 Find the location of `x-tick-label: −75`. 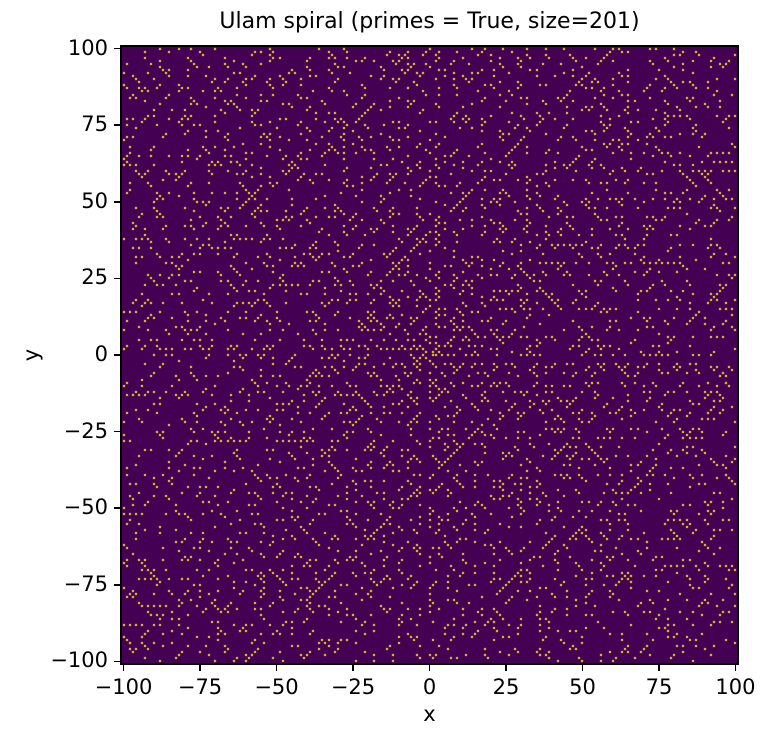

x-tick-label: −75 is located at coordinates (200, 687).